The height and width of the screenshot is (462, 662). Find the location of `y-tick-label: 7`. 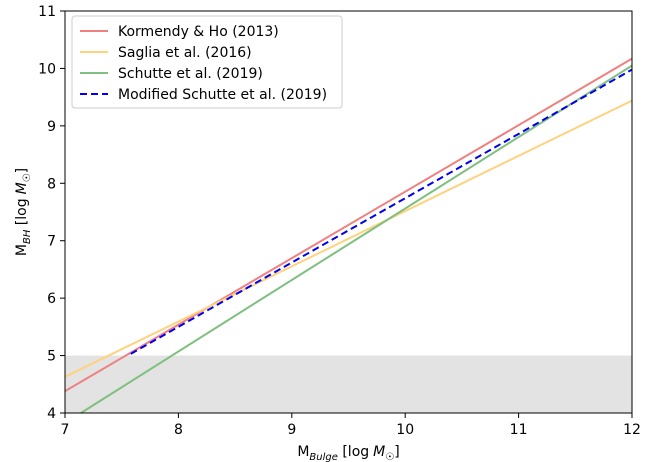

y-tick-label: 7 is located at coordinates (51, 242).